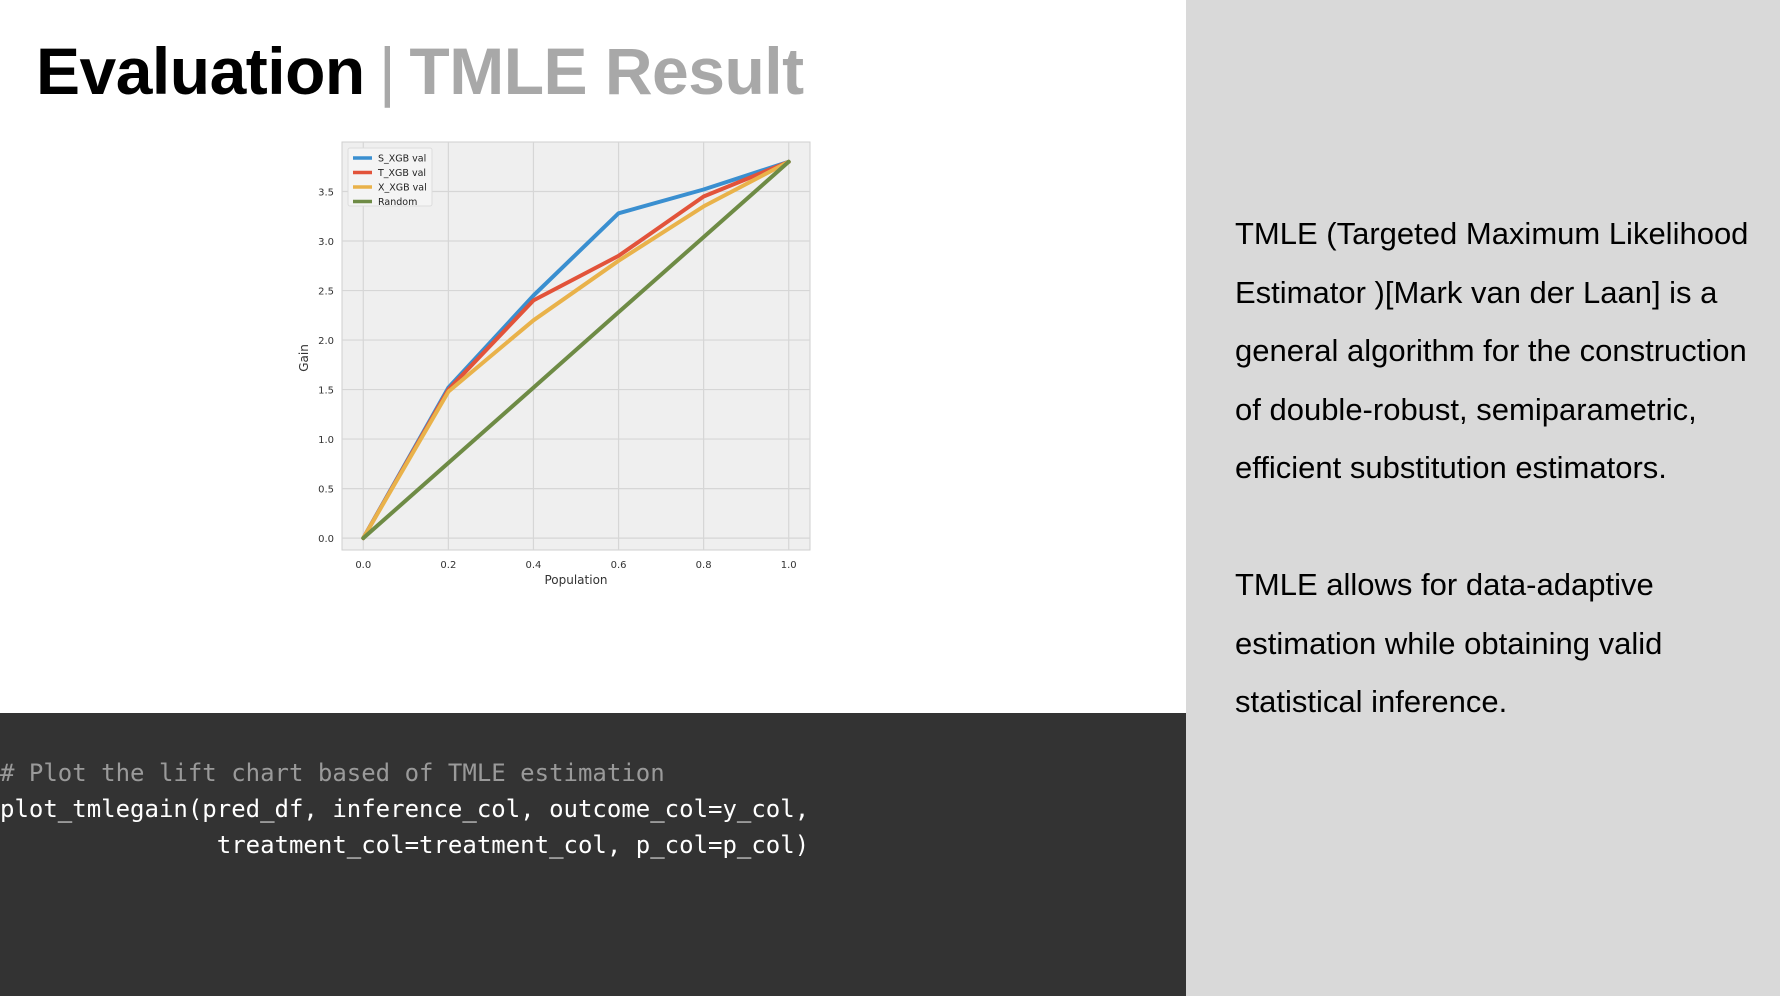 The width and height of the screenshot is (1780, 996). What do you see at coordinates (326, 391) in the screenshot?
I see `y-tick-label: 1.5` at bounding box center [326, 391].